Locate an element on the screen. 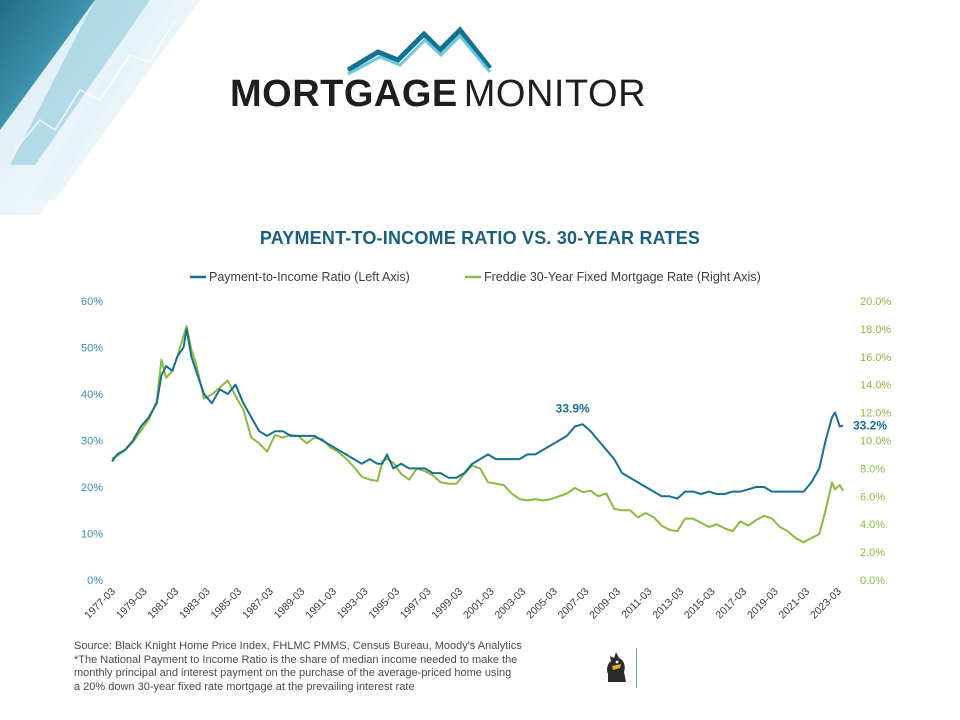 This screenshot has height=720, width=960. x-tick-label: 1983-03 is located at coordinates (195, 604).